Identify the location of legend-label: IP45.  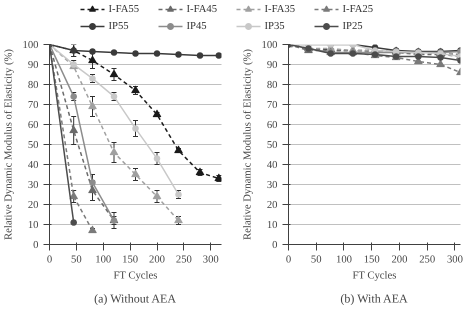
(196, 26).